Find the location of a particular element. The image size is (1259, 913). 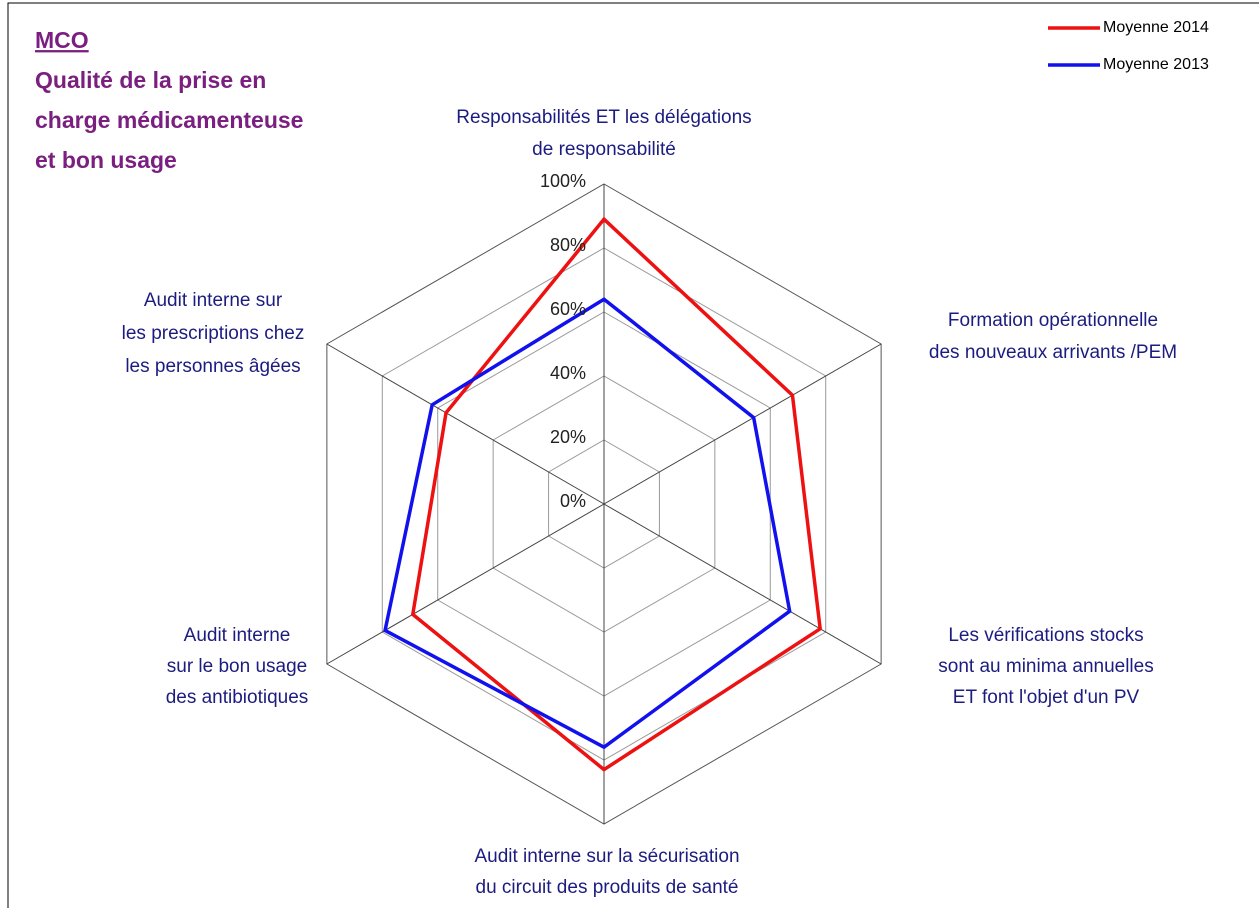

y-tick-label: 60% is located at coordinates (568, 309).